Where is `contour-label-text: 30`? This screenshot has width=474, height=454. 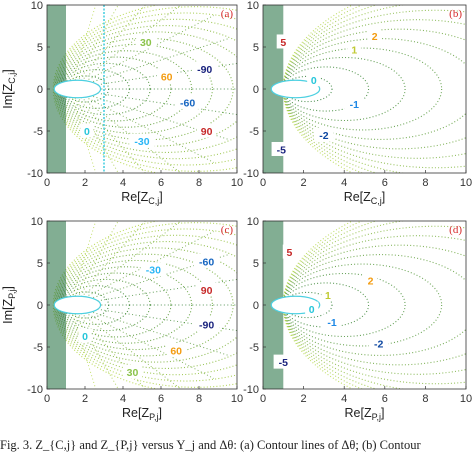 contour-label-text: 30 is located at coordinates (133, 373).